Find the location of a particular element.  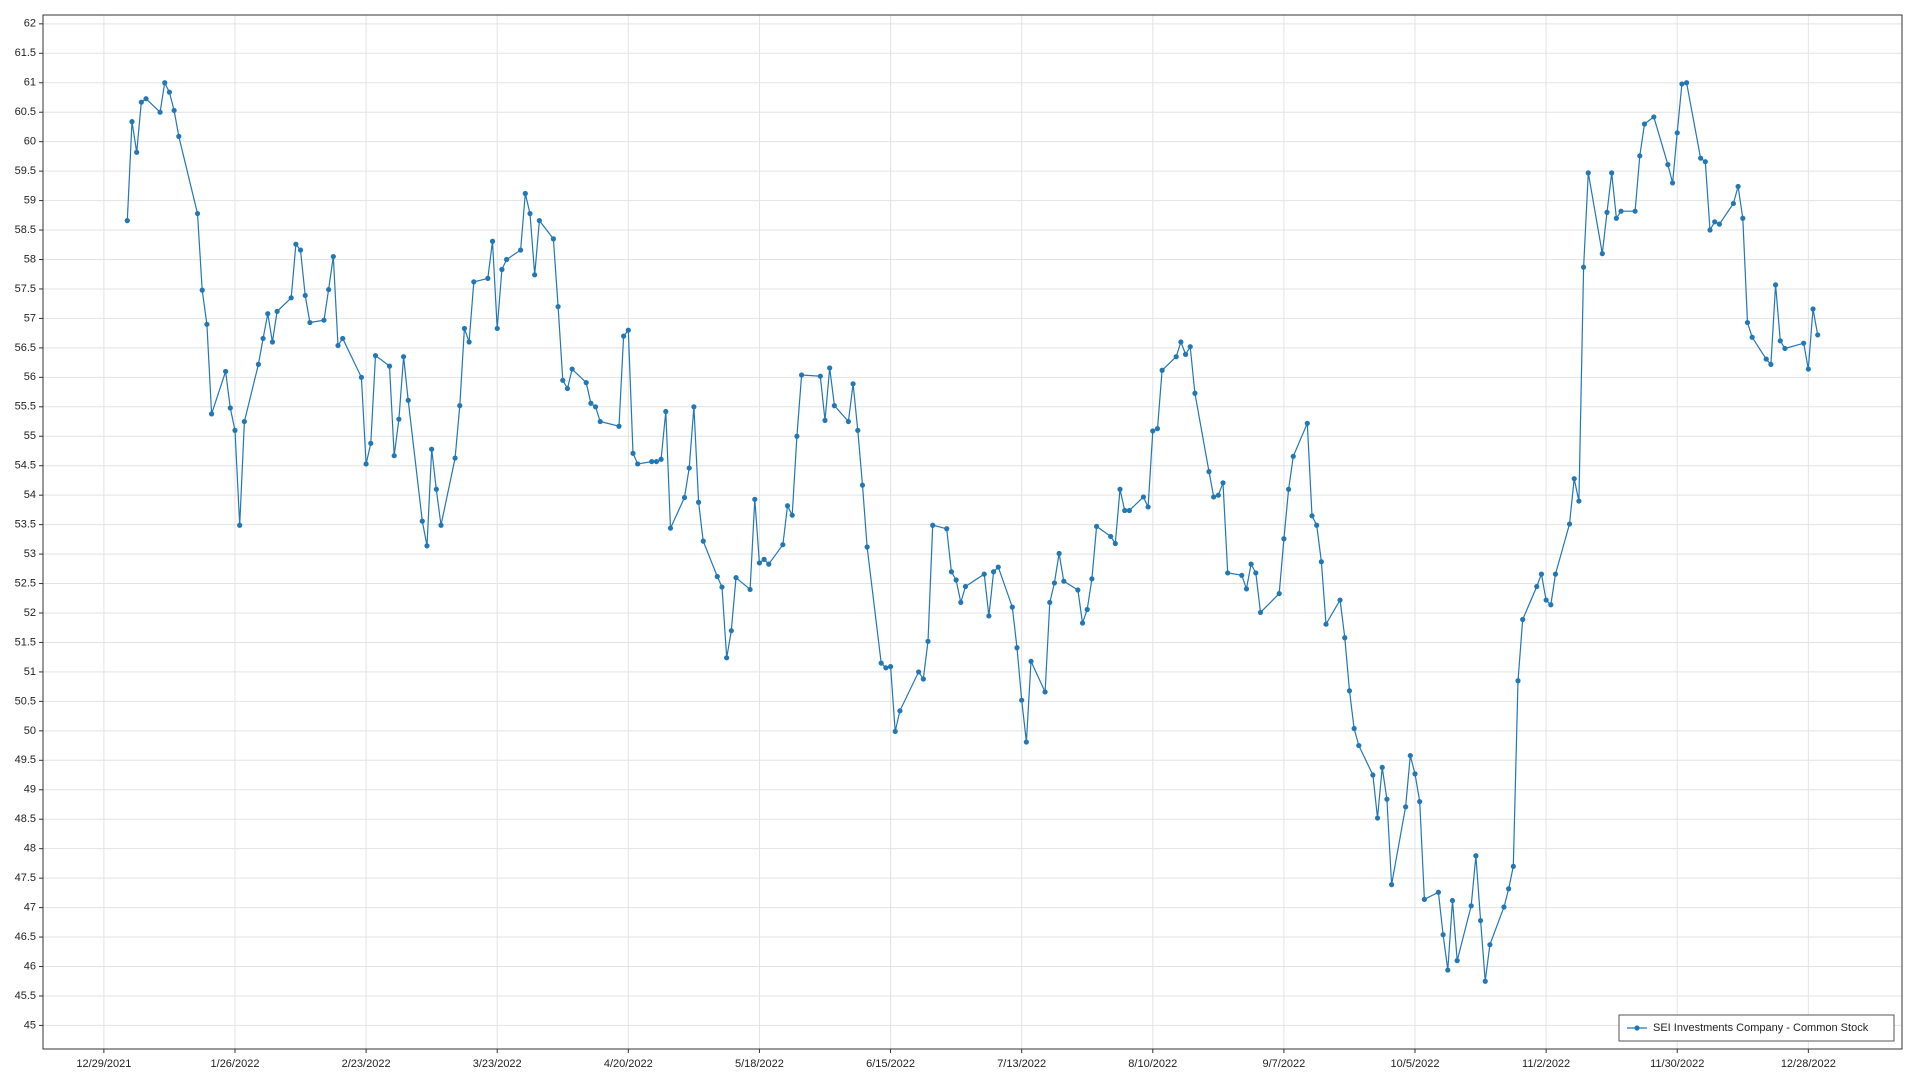

y-tick-label: 52 is located at coordinates (30, 613).